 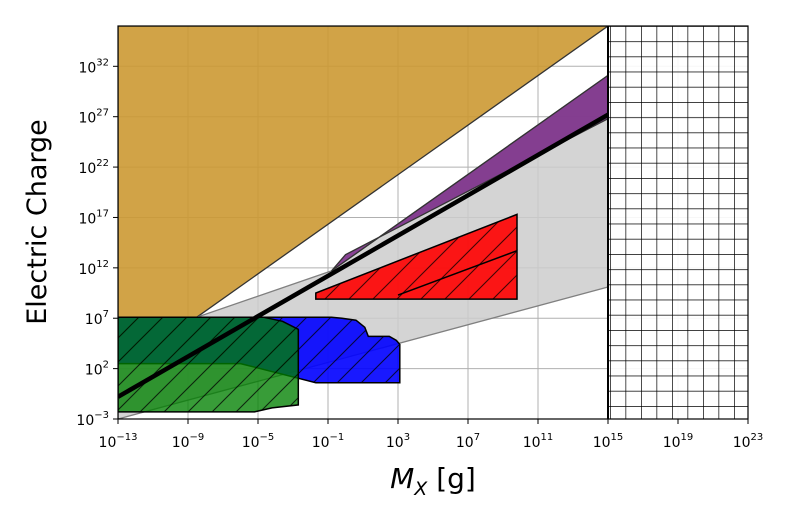 What do you see at coordinates (93, 217) in the screenshot?
I see `y-tick-label-4: 10¹⁷` at bounding box center [93, 217].